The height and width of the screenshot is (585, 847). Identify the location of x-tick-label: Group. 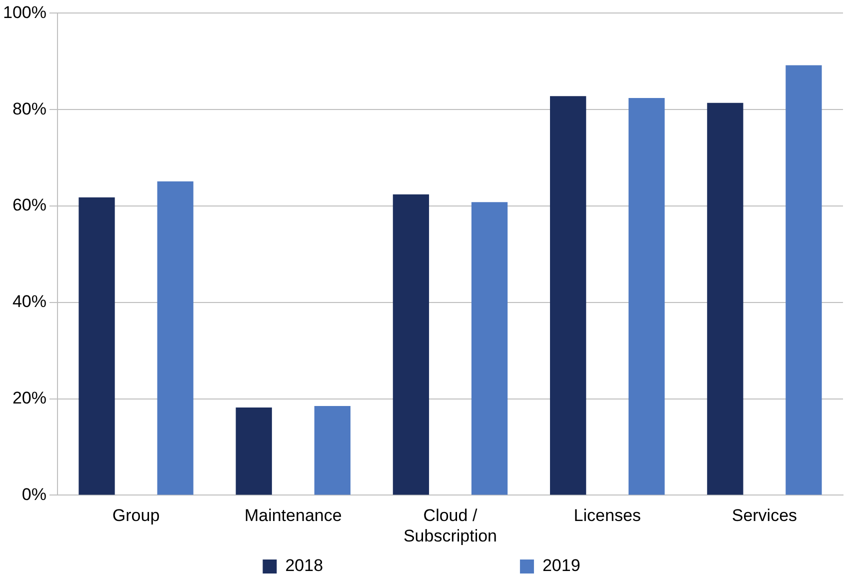
(136, 516).